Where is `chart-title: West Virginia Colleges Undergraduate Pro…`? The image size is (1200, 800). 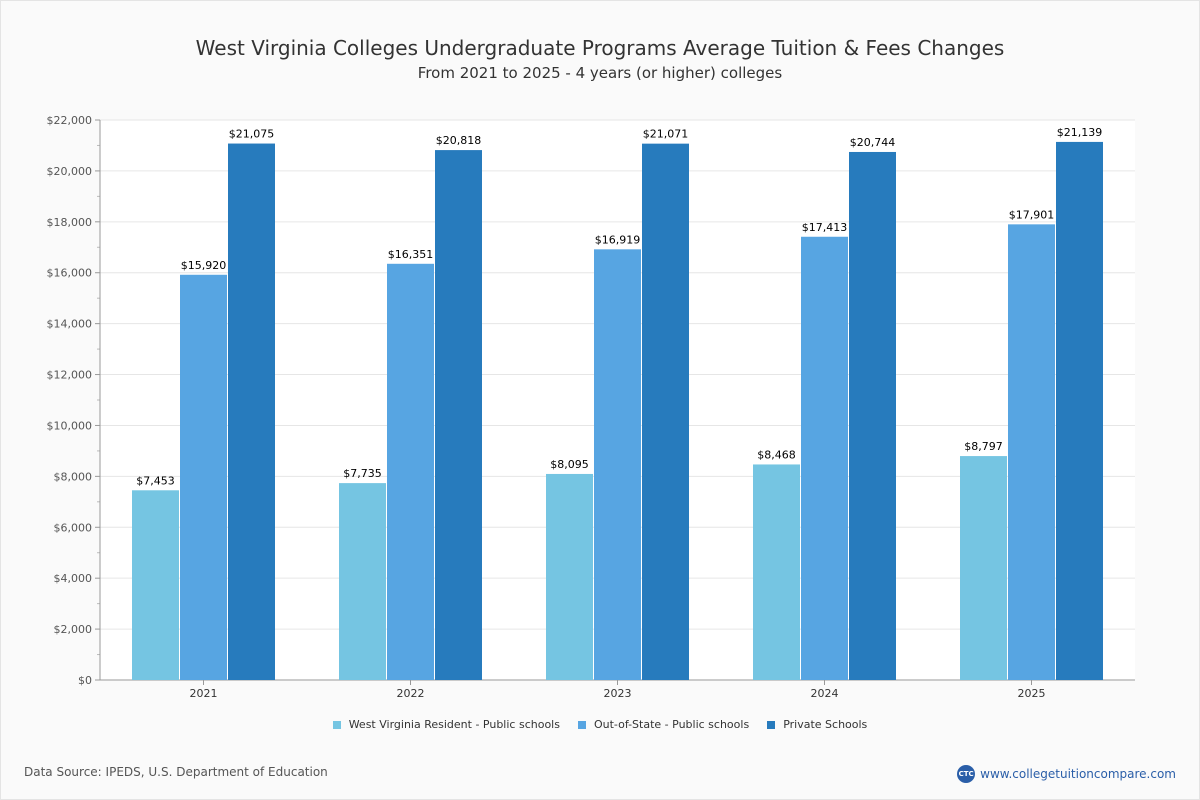 chart-title: West Virginia Colleges Undergraduate Pro… is located at coordinates (600, 48).